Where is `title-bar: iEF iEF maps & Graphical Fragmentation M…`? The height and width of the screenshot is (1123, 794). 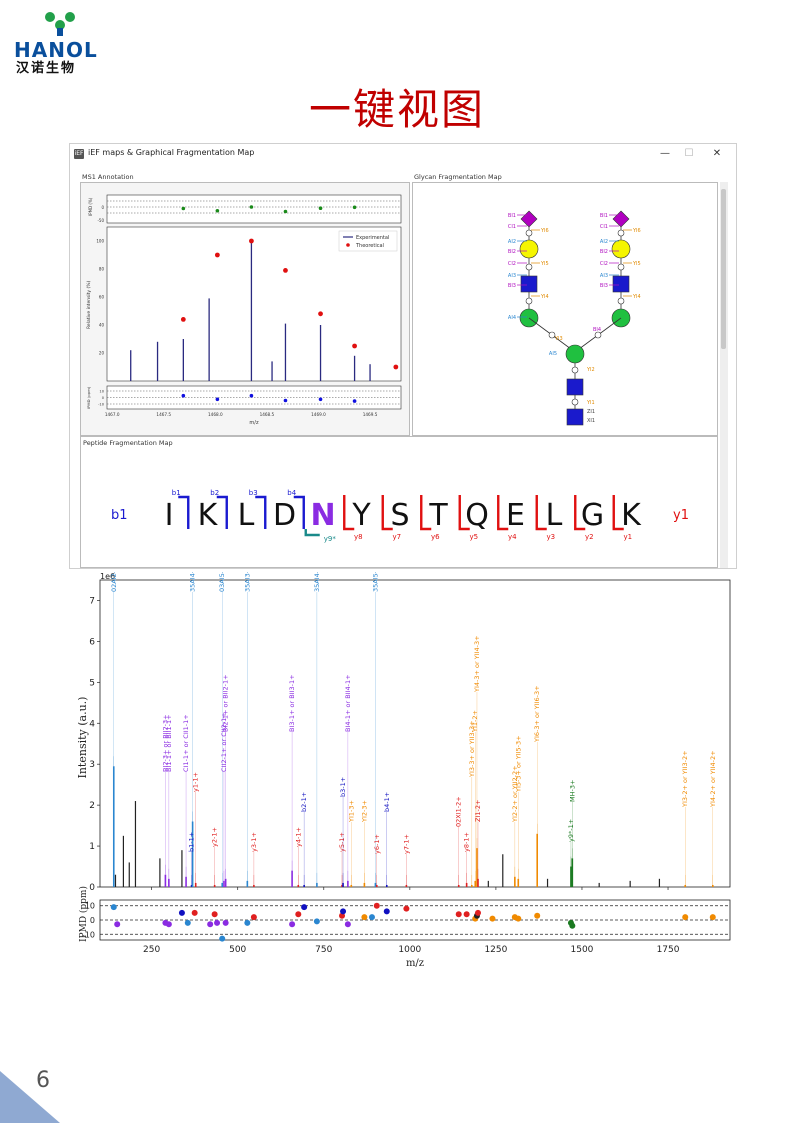
title-bar: iEF iEF maps & Graphical Fragmentation M… is located at coordinates (403, 154).